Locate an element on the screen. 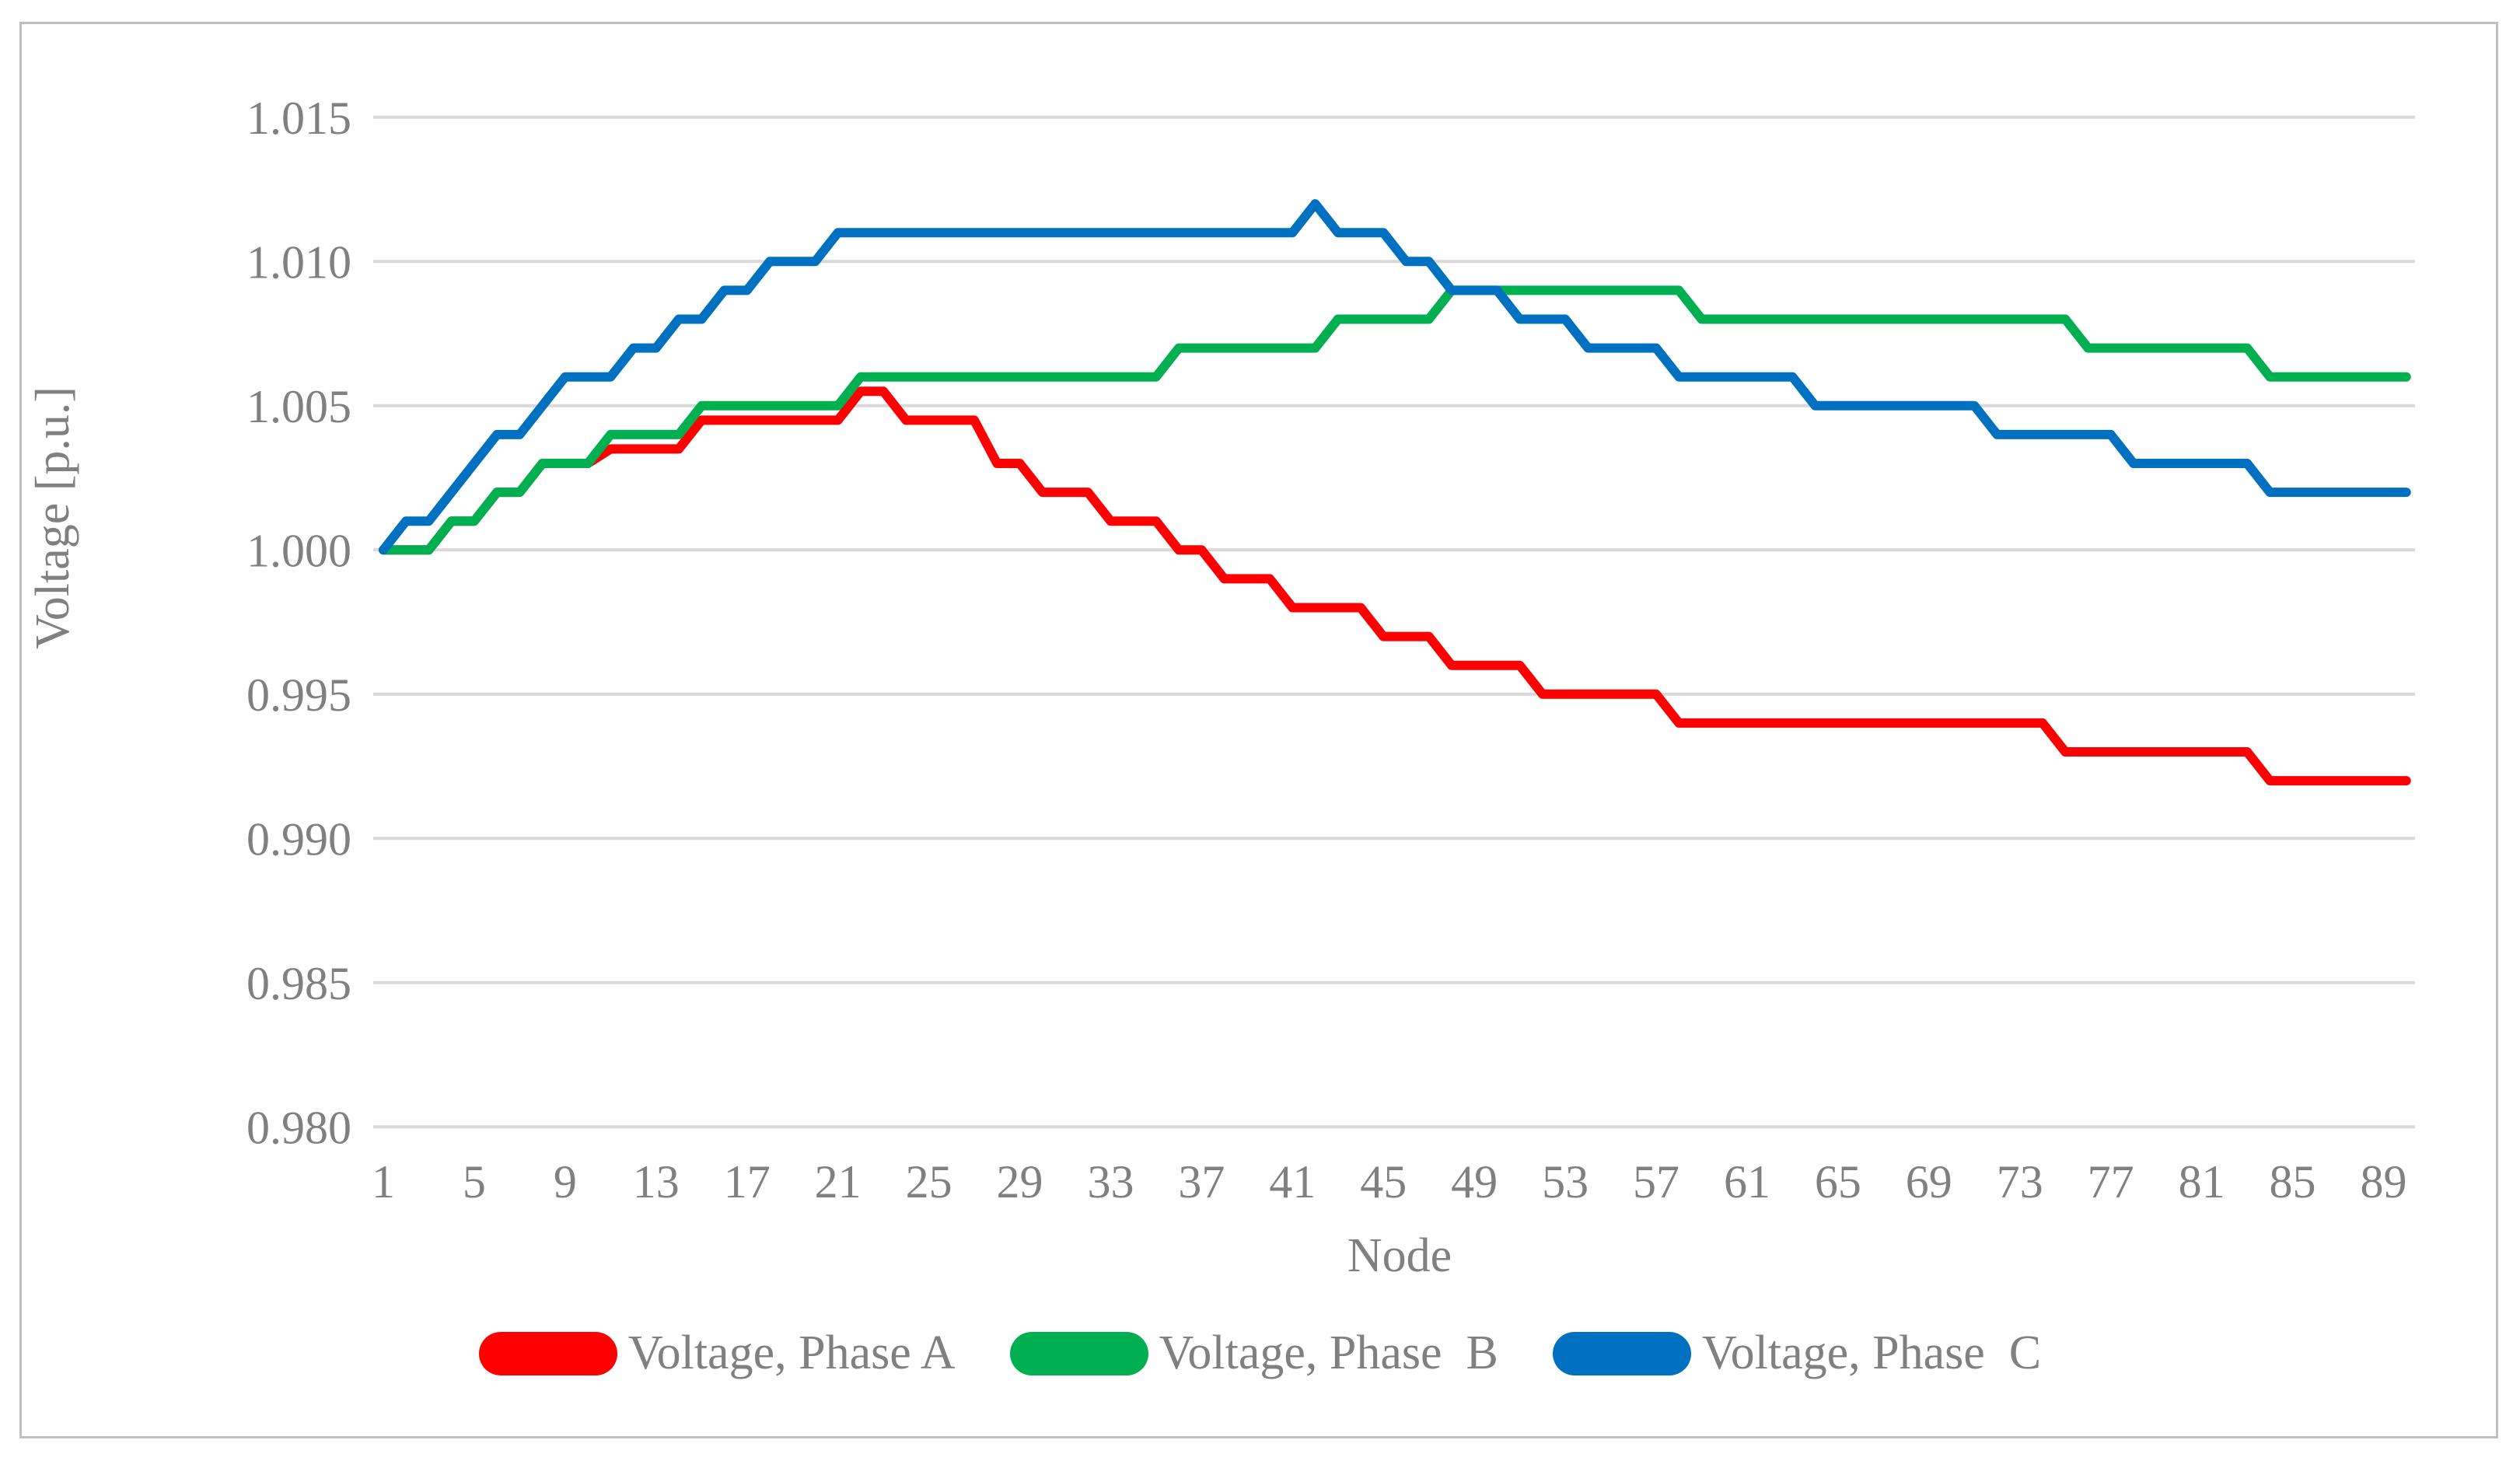 This screenshot has height=1461, width=2520. y-tick-label: 1.000 is located at coordinates (299, 551).